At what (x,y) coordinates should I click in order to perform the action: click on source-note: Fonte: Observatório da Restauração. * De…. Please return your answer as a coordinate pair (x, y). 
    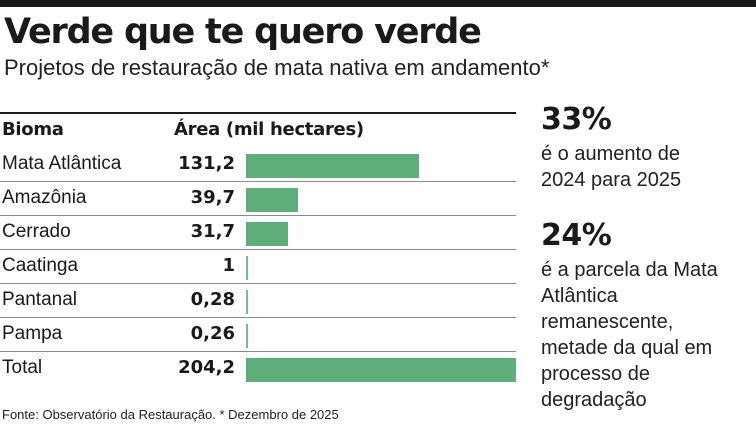
    Looking at the image, I should click on (170, 414).